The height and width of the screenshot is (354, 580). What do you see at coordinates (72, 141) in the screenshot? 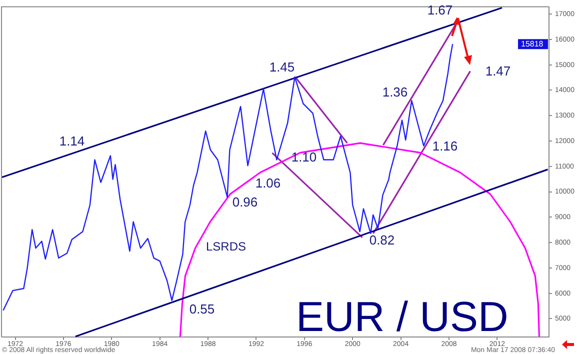
I see `annotation: 1.14` at bounding box center [72, 141].